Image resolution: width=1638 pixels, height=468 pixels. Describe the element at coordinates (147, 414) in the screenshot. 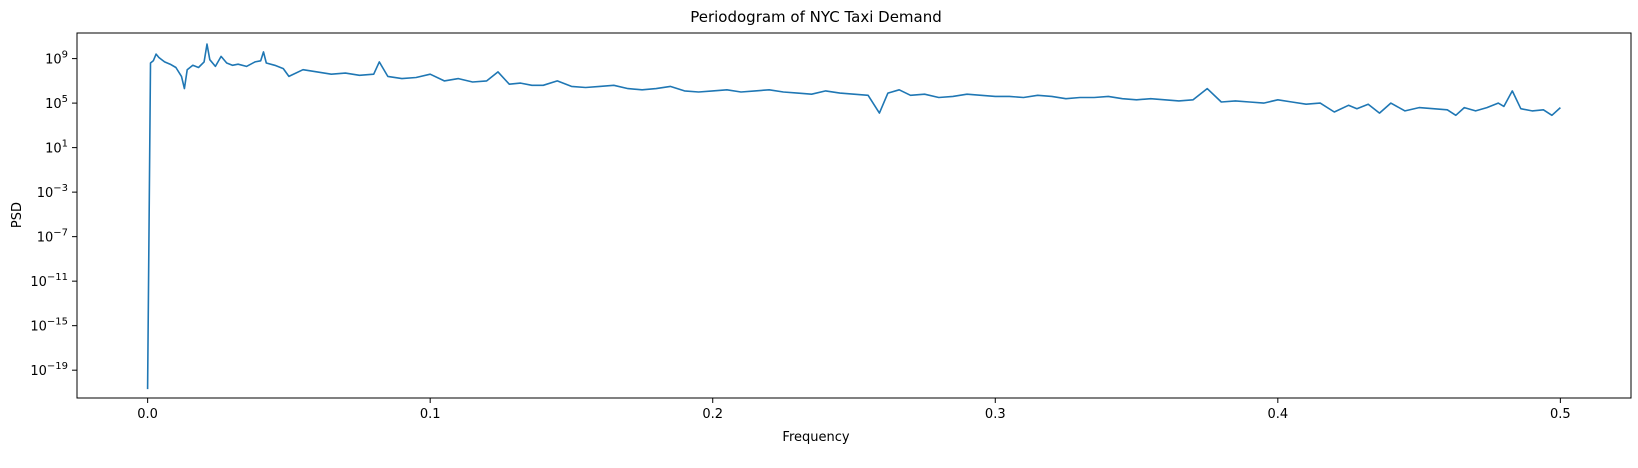

I see `x-tick-label: 0.0` at that location.